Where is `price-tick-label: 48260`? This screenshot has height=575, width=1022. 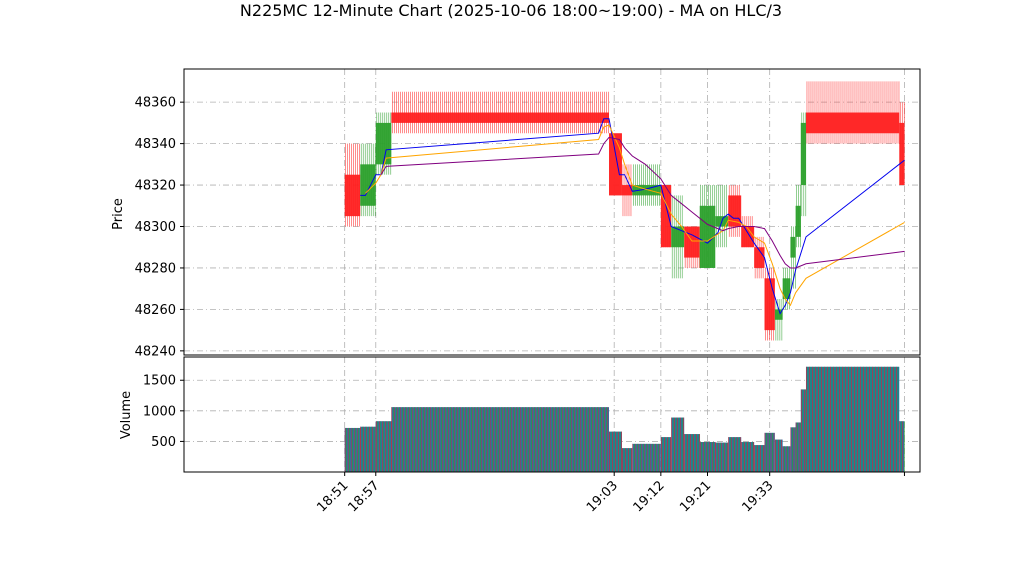
price-tick-label: 48260 is located at coordinates (155, 310).